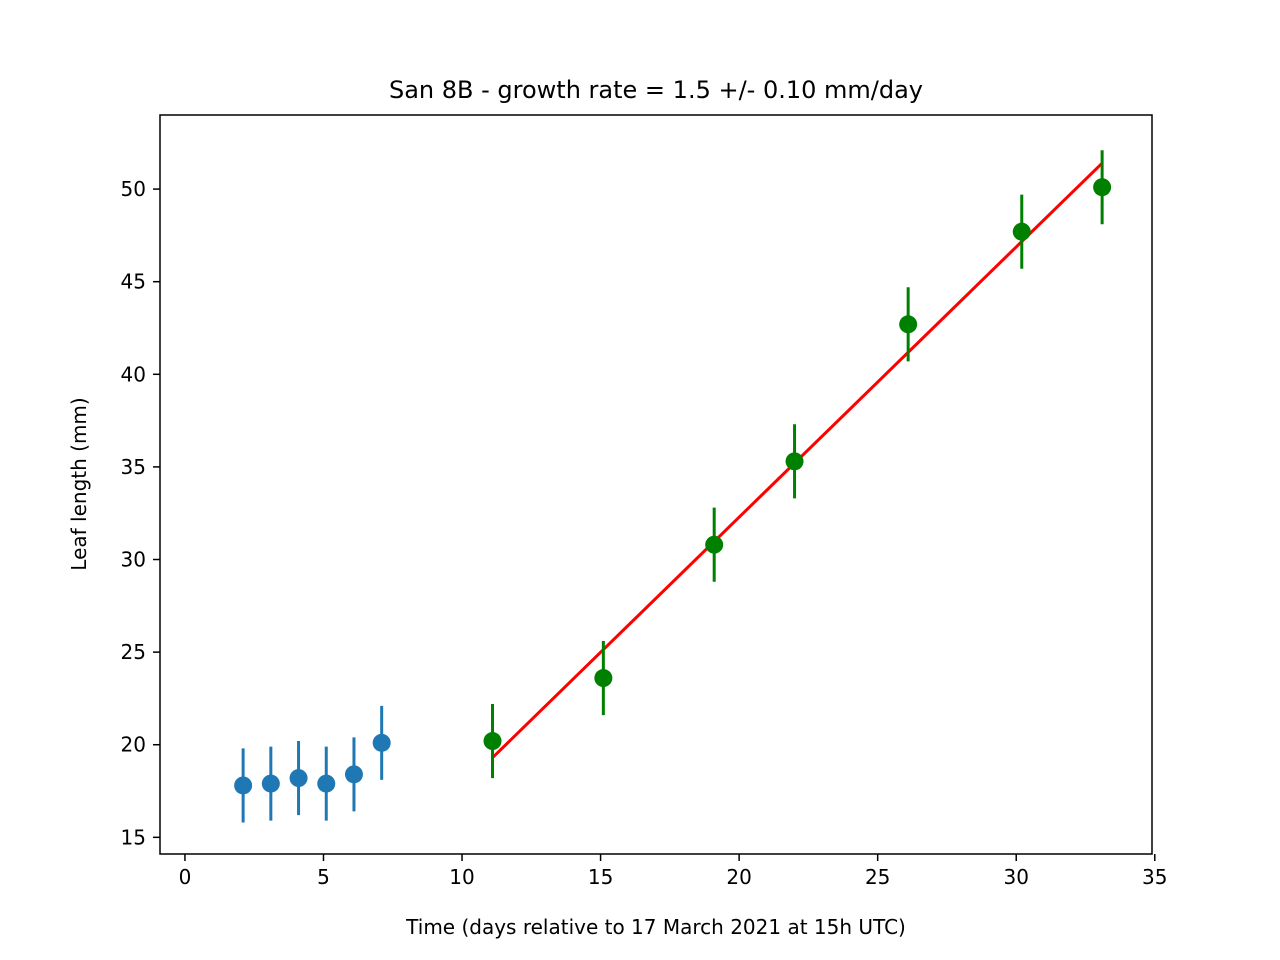 This screenshot has width=1280, height=960. Describe the element at coordinates (79, 483) in the screenshot. I see `y-axis-label: Leaf length (mm)` at that location.